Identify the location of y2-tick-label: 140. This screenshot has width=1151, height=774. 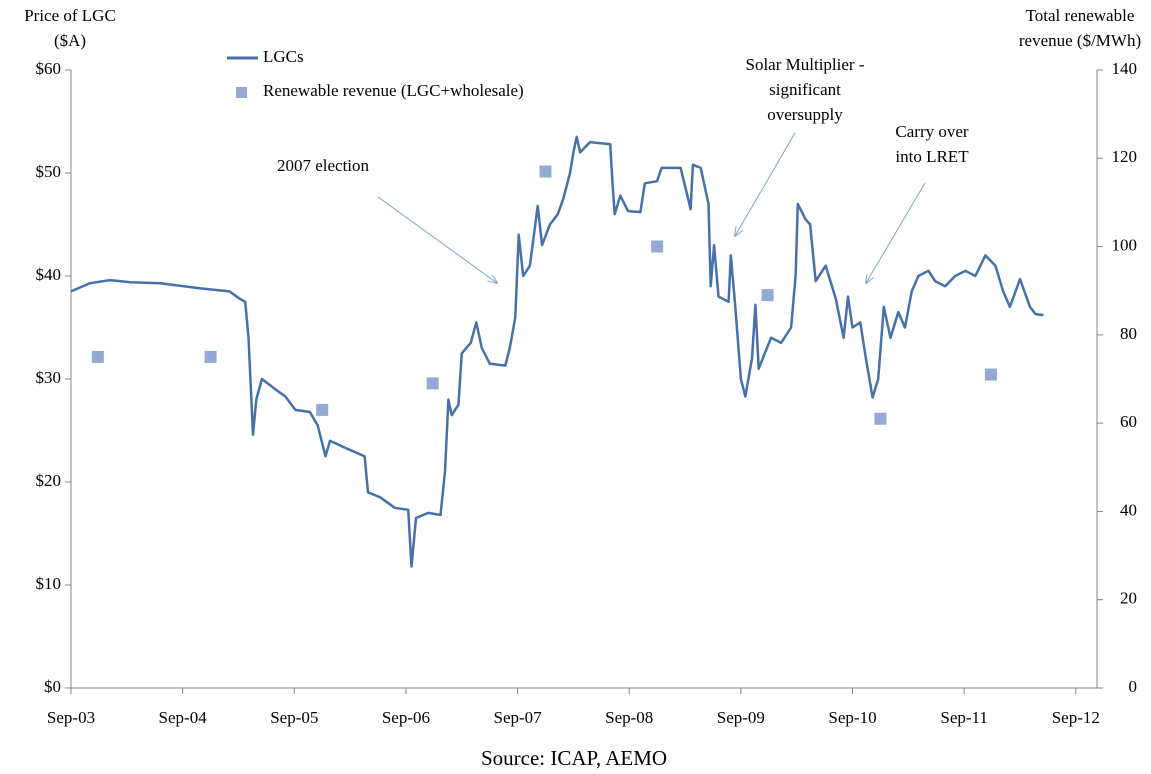
(1125, 68).